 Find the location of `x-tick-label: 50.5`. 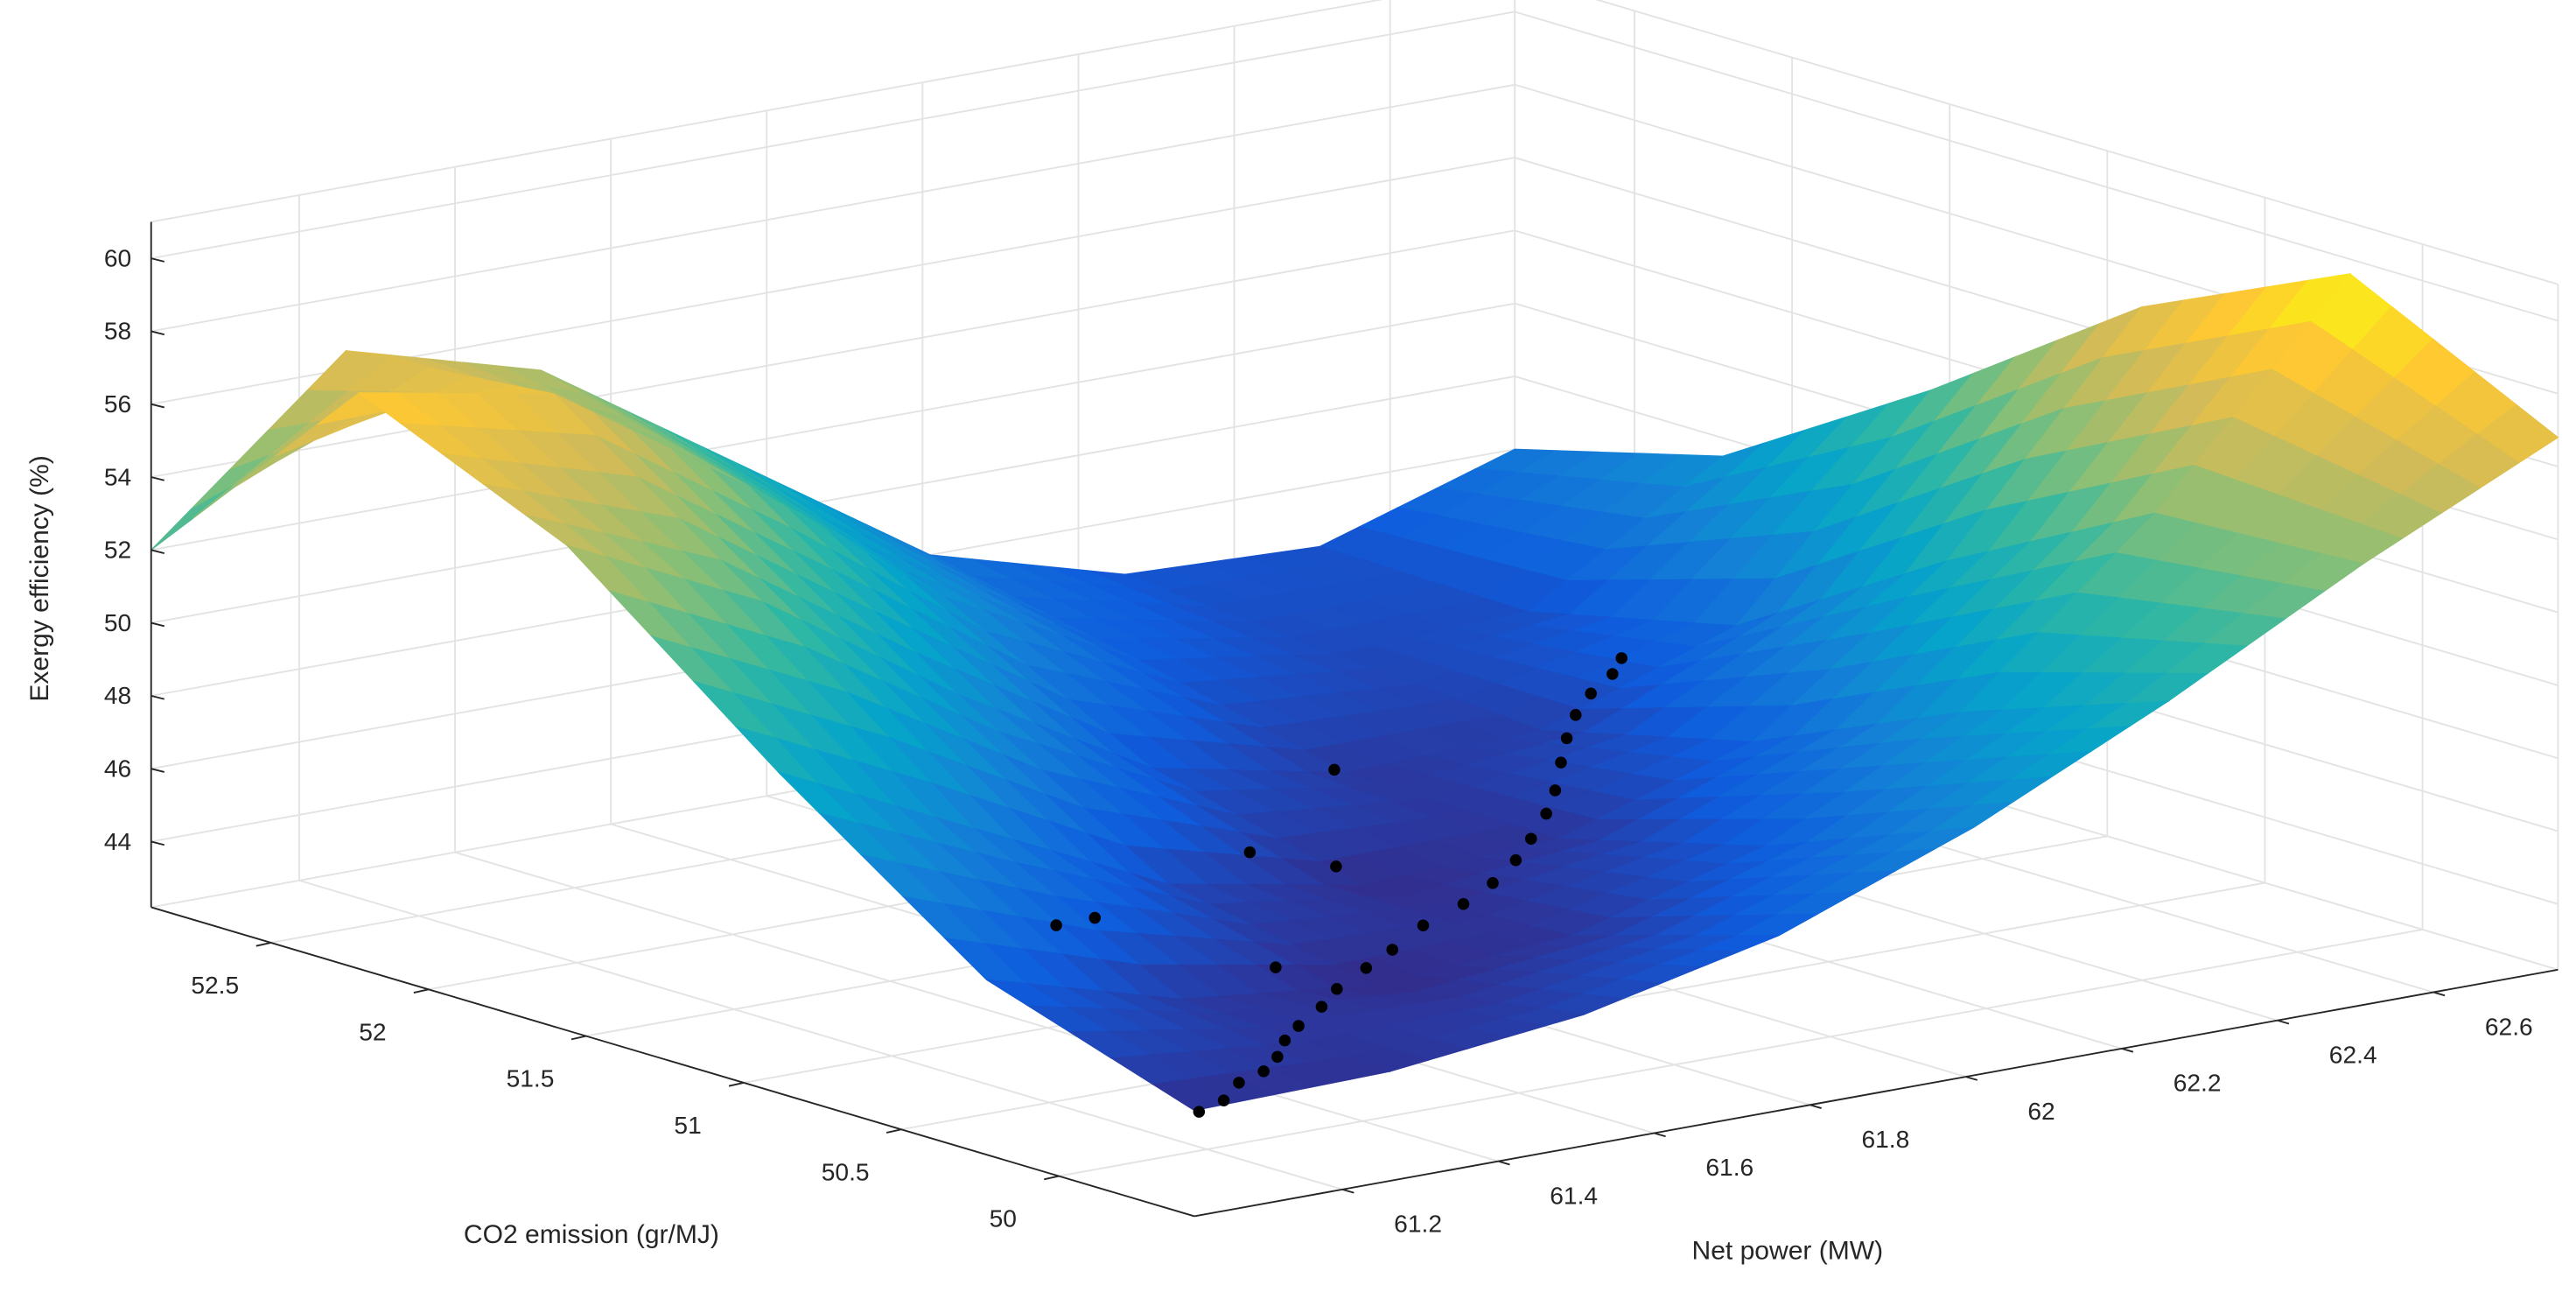

x-tick-label: 50.5 is located at coordinates (846, 1171).